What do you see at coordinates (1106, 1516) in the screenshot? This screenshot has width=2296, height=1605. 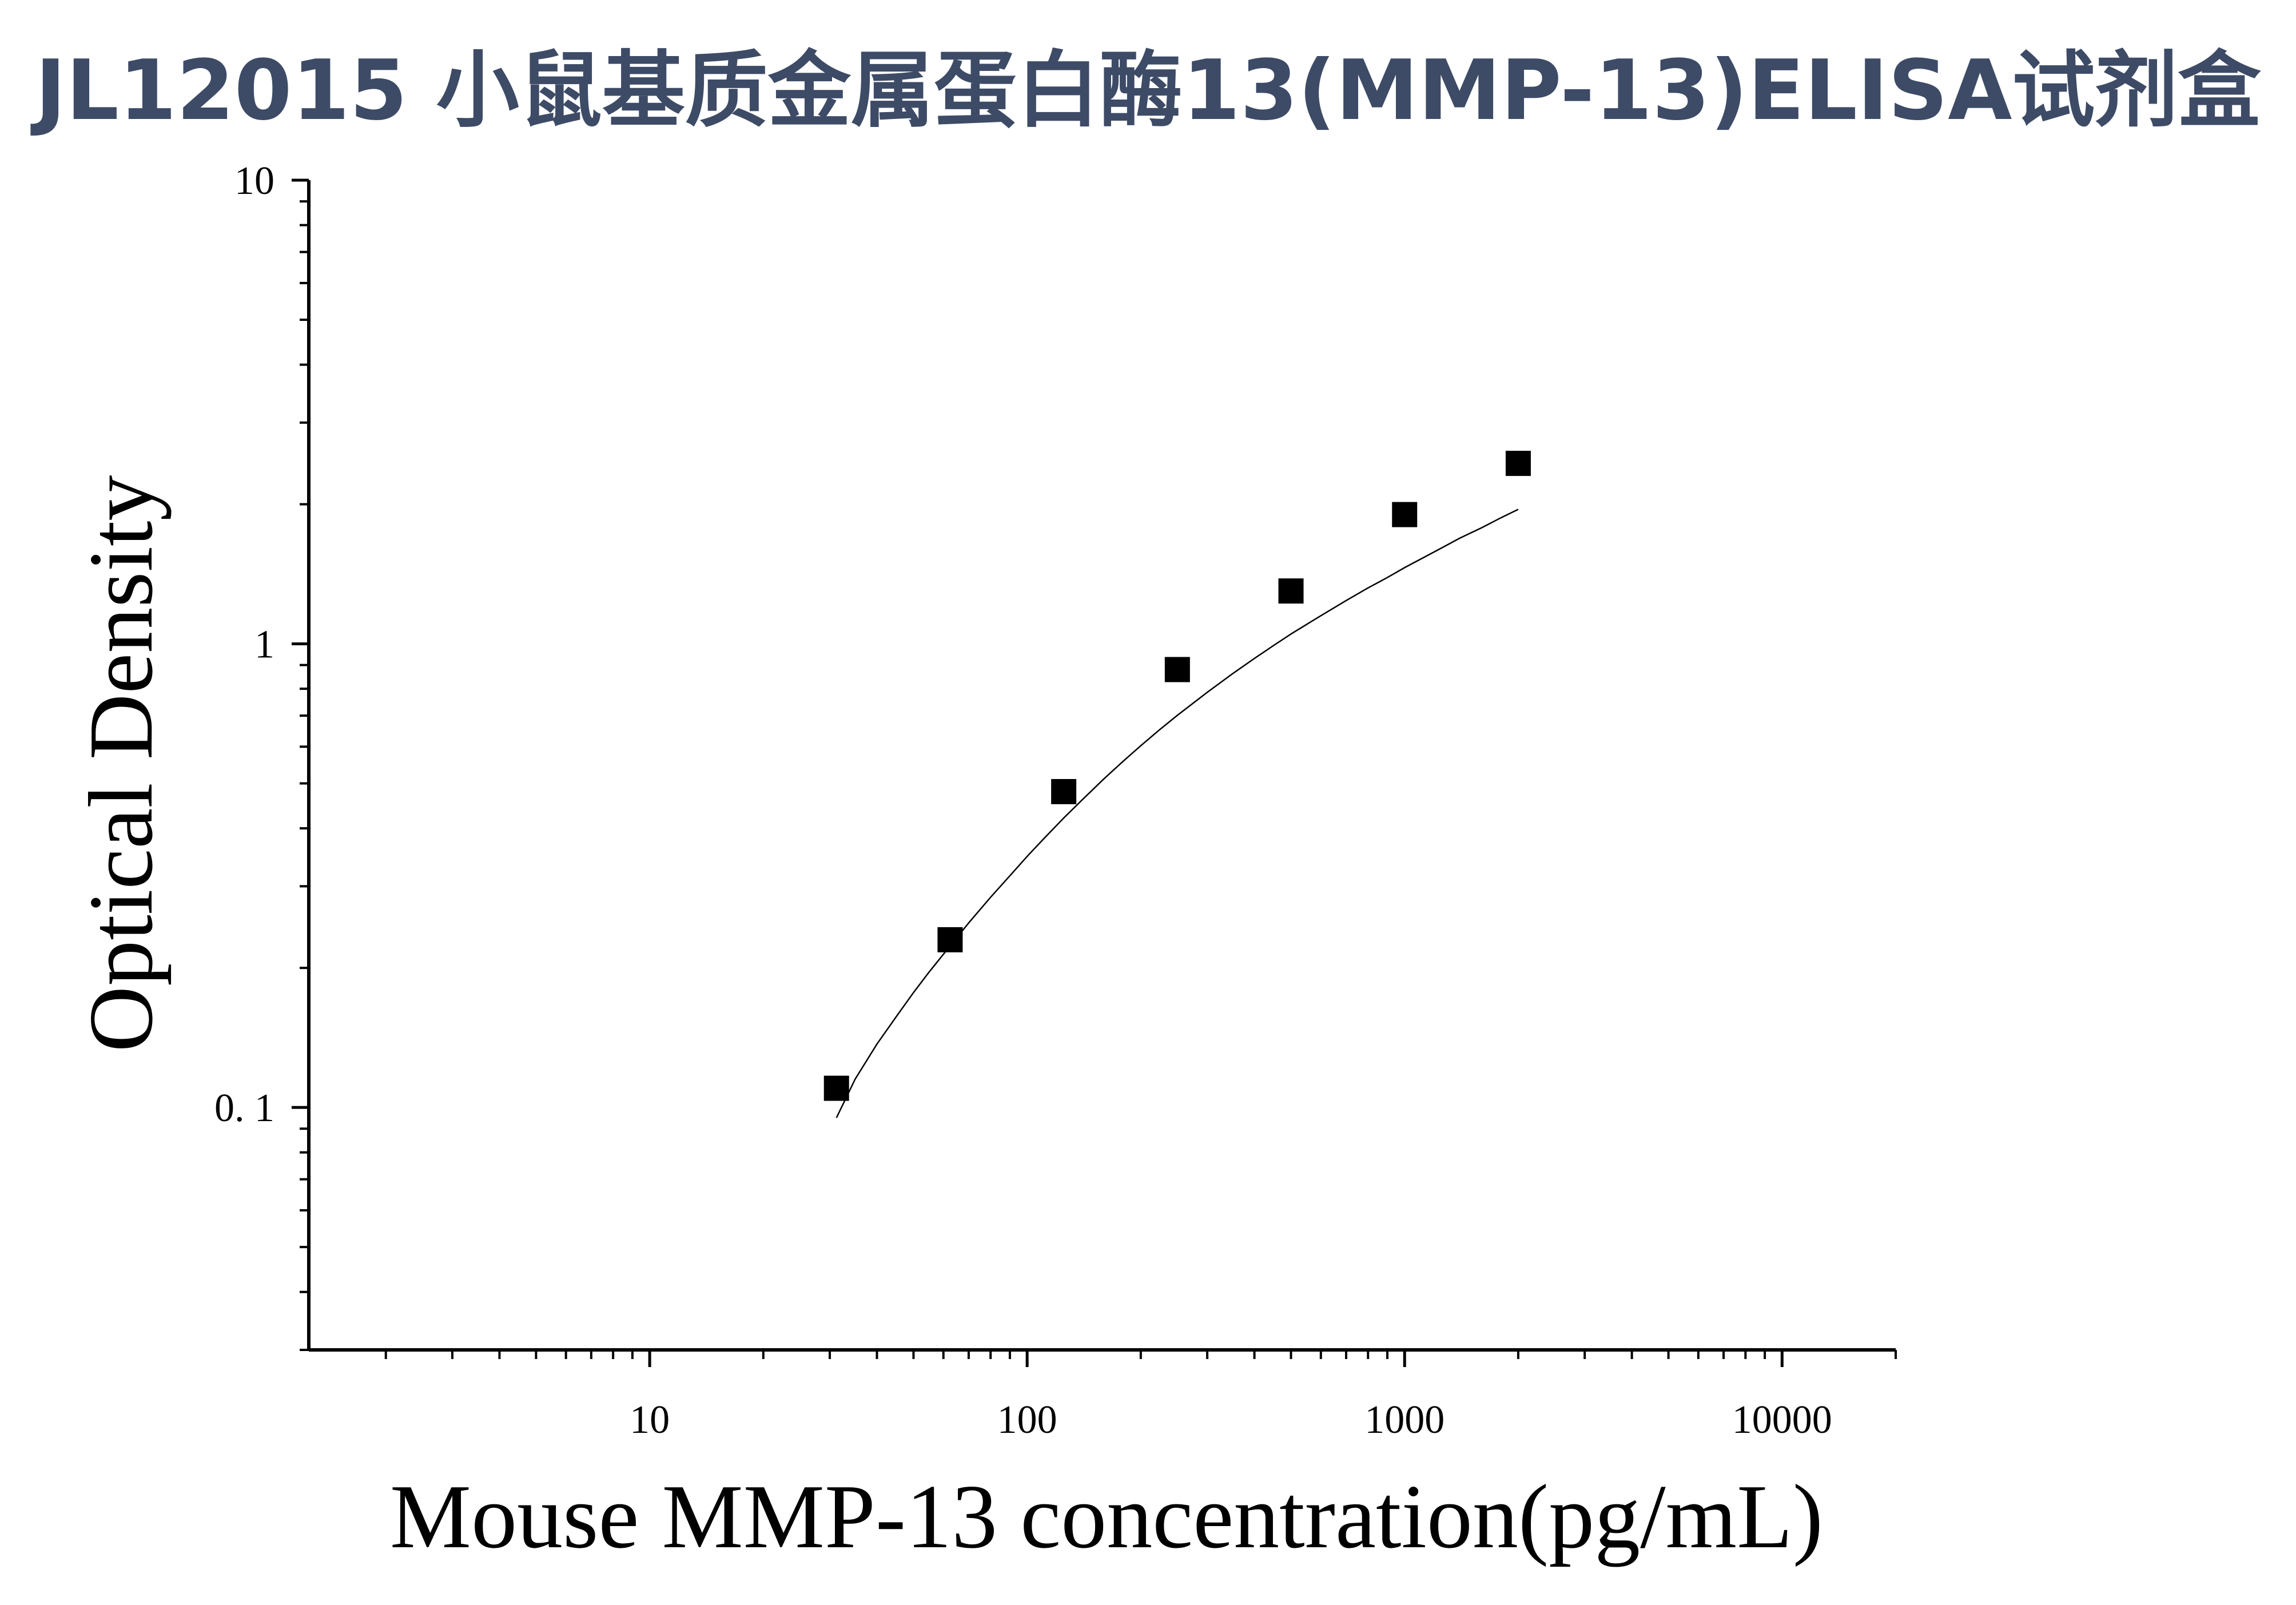 I see `x-axis-title: Mouse MMP-13 concentration(pg/mL)` at bounding box center [1106, 1516].